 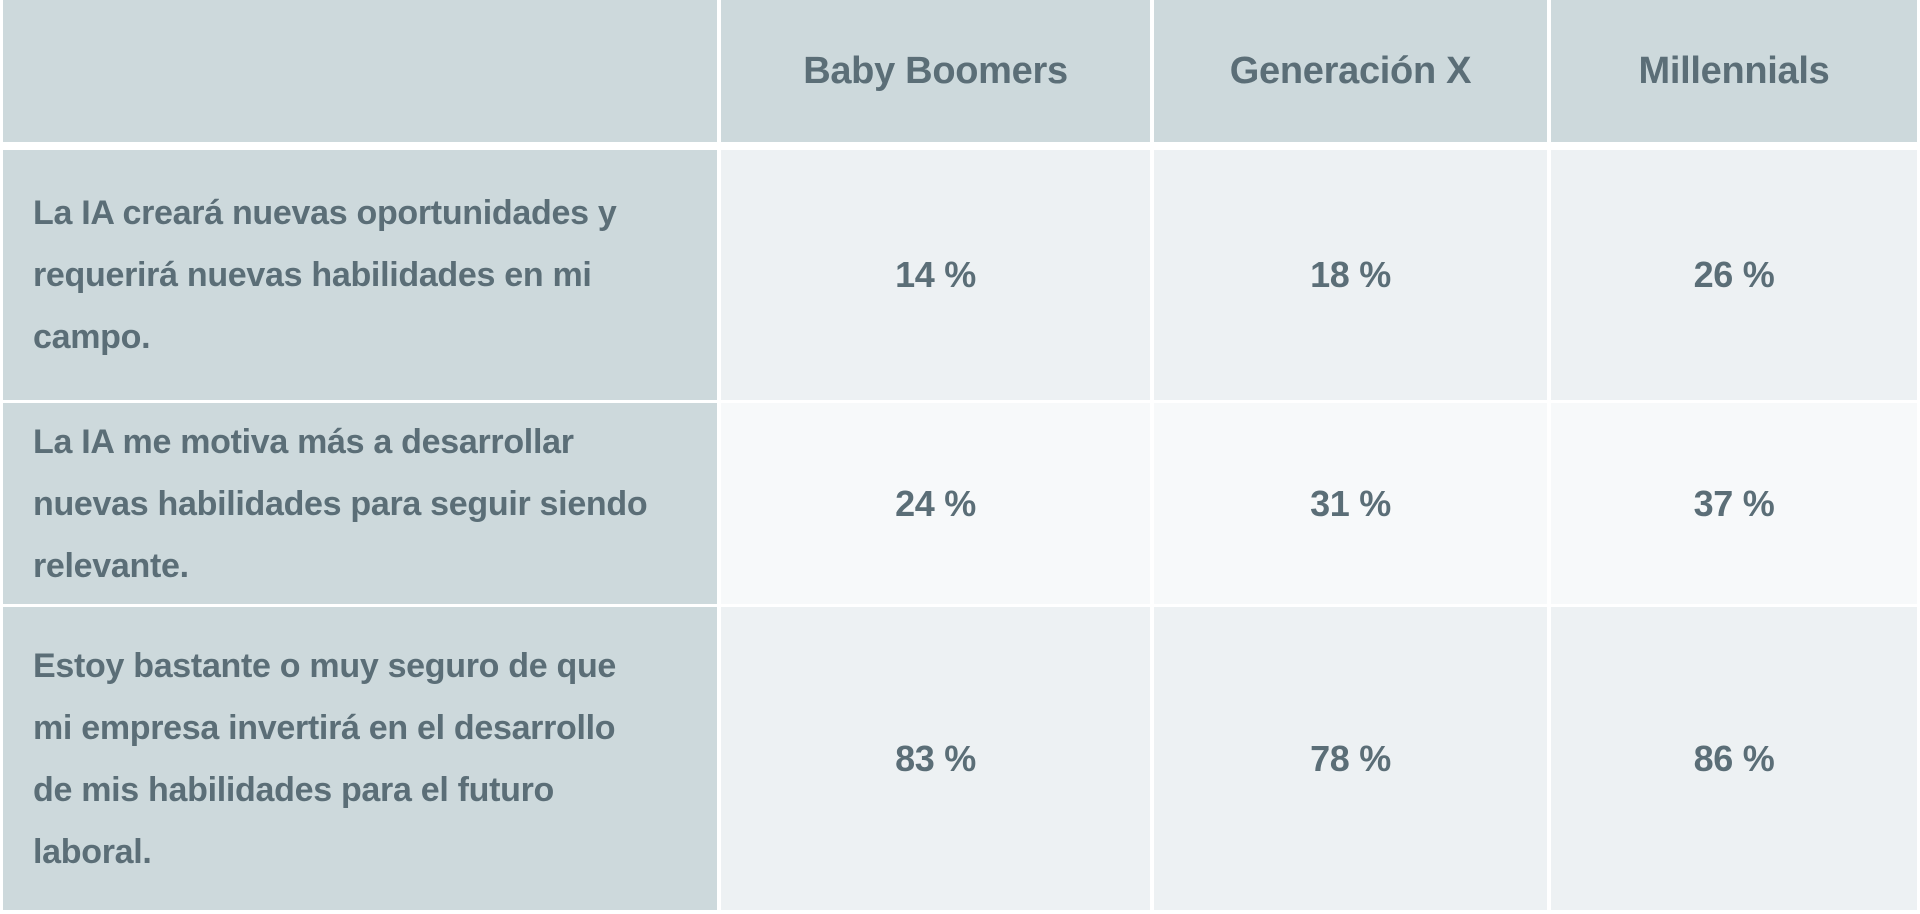 What do you see at coordinates (935, 758) in the screenshot?
I see `value-cell: 83 %` at bounding box center [935, 758].